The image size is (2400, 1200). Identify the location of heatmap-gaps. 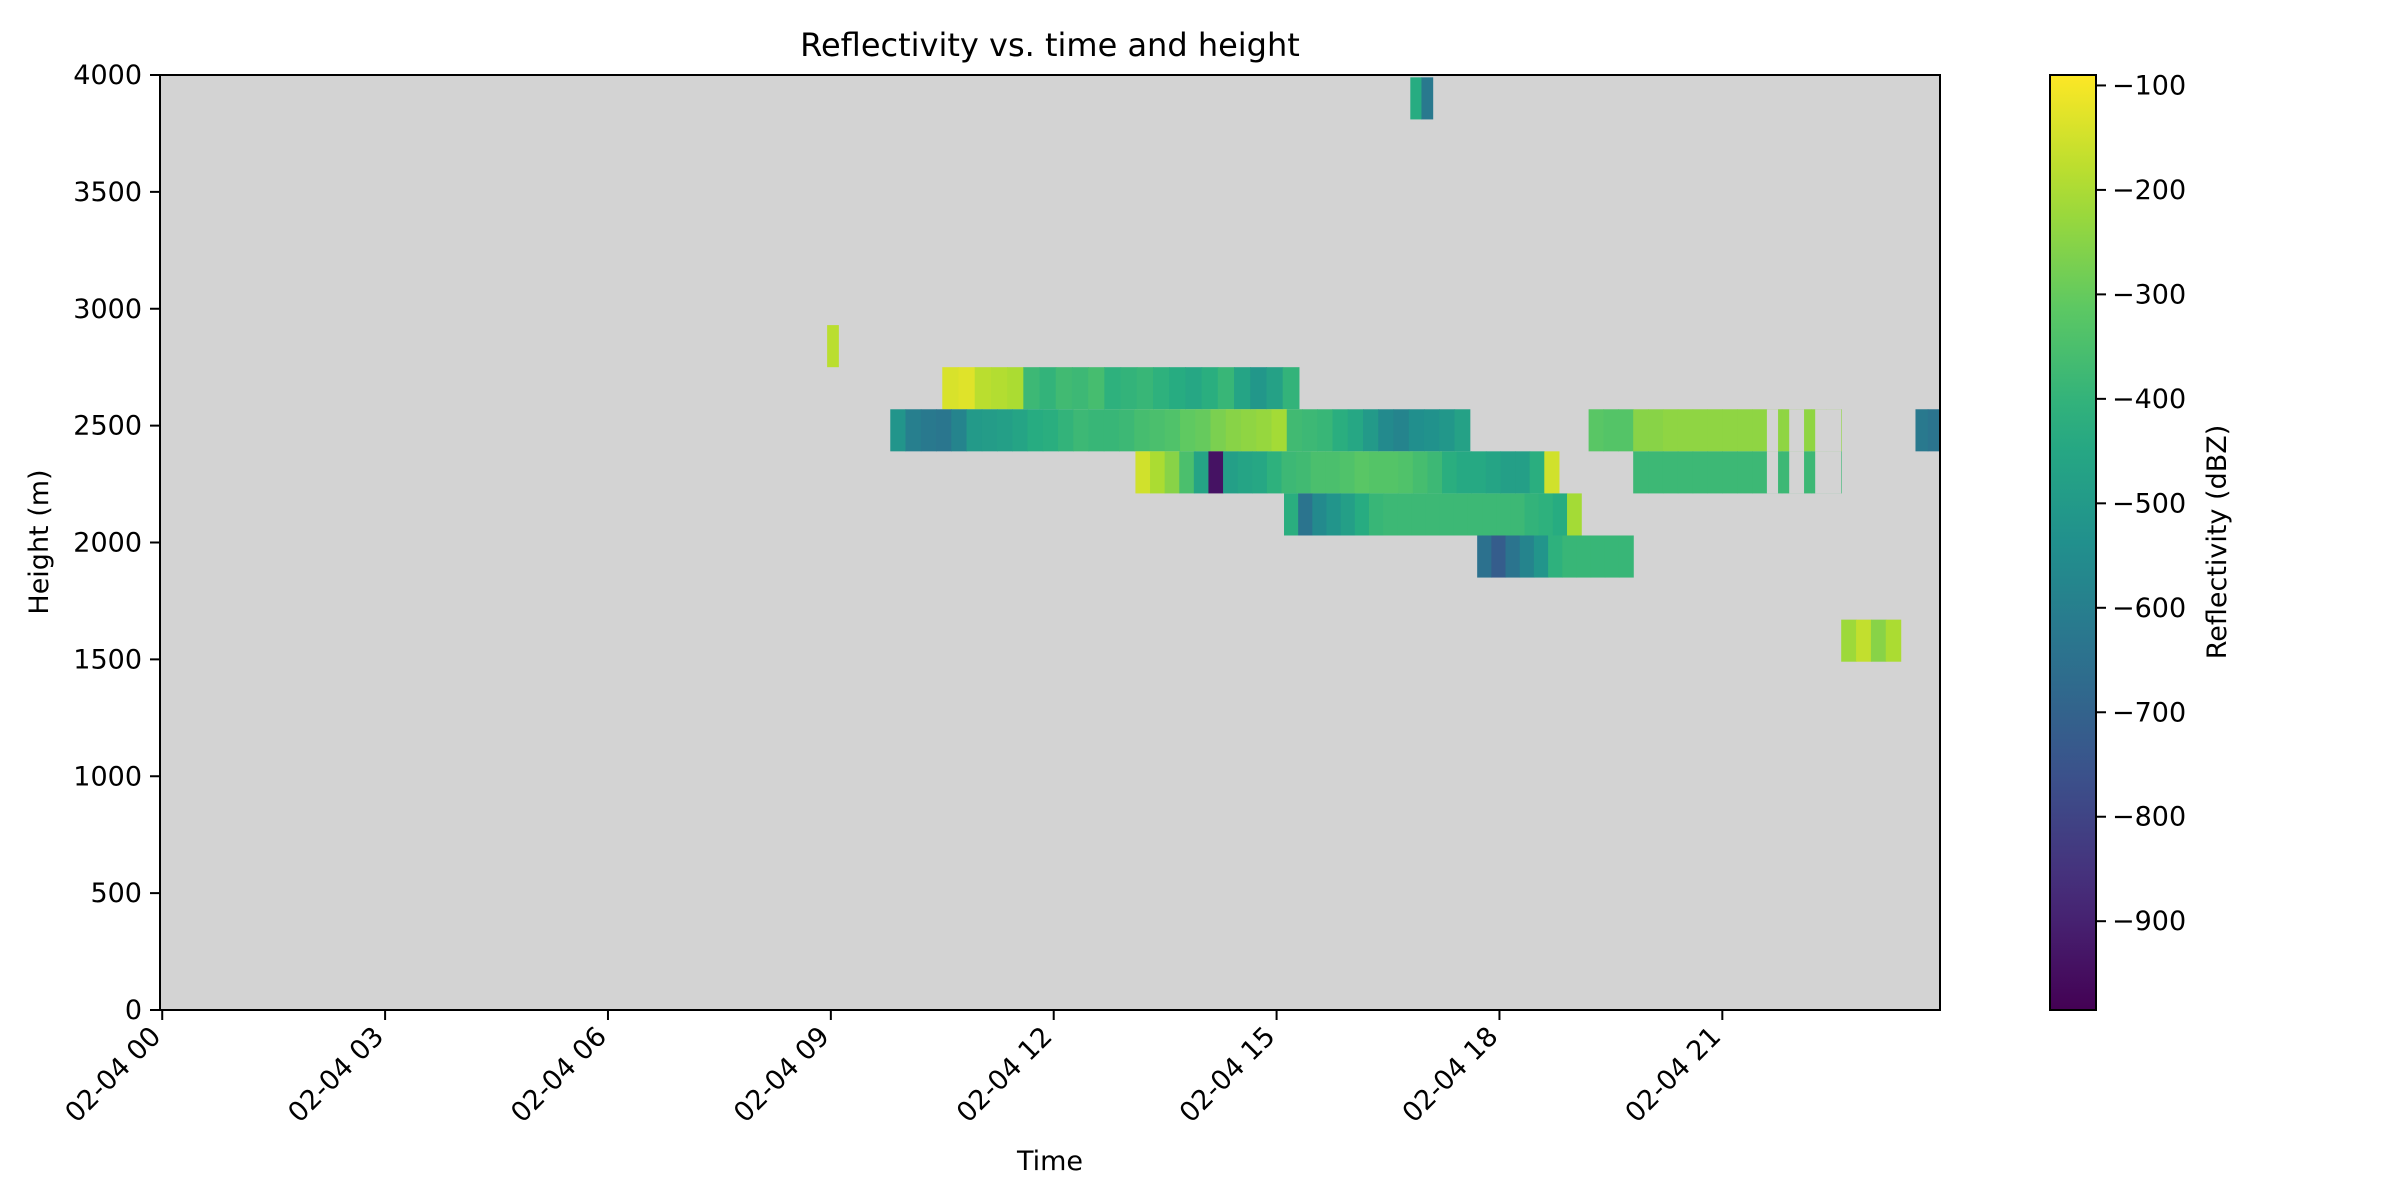
(1804, 451).